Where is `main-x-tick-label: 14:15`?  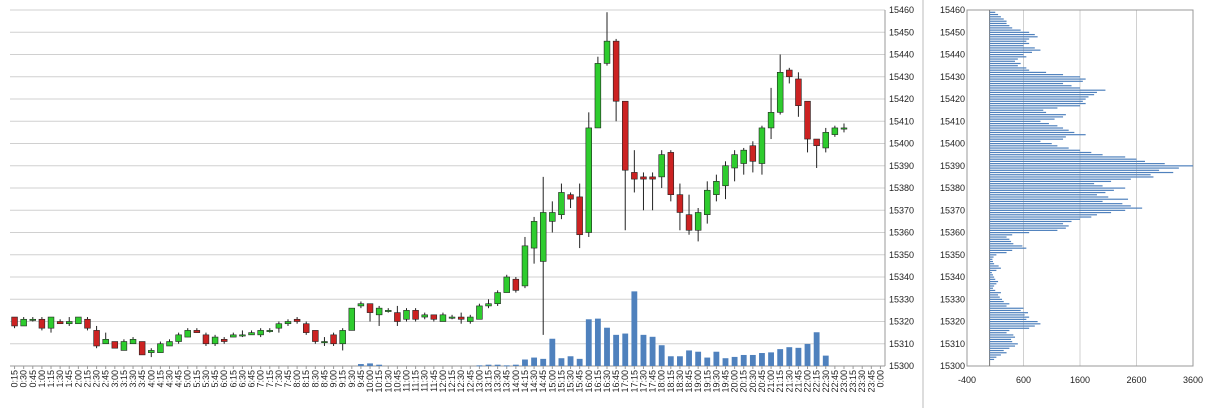 main-x-tick-label: 14:15 is located at coordinates (525, 381).